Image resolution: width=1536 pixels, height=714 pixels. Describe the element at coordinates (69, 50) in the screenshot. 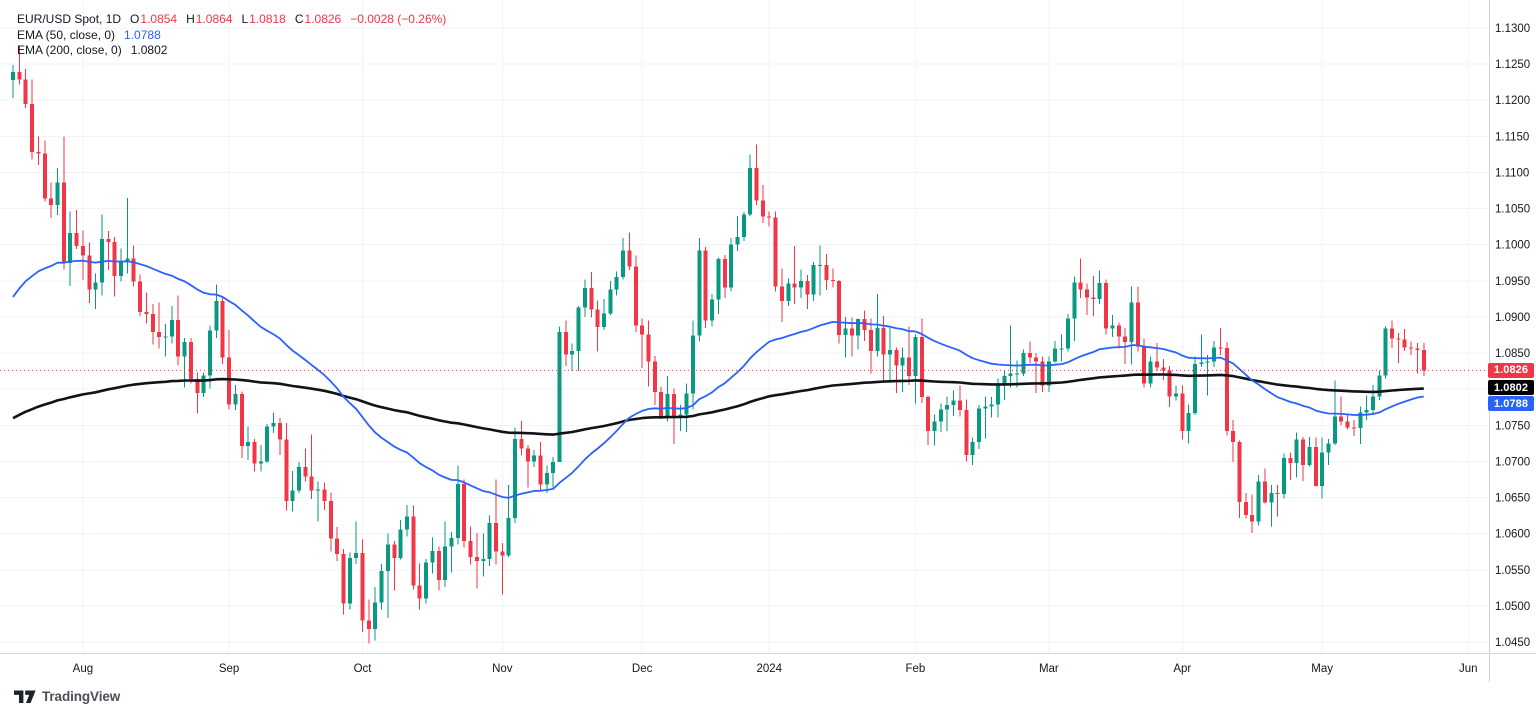

I see `ema200-label: EMA (200, close, 0)` at that location.